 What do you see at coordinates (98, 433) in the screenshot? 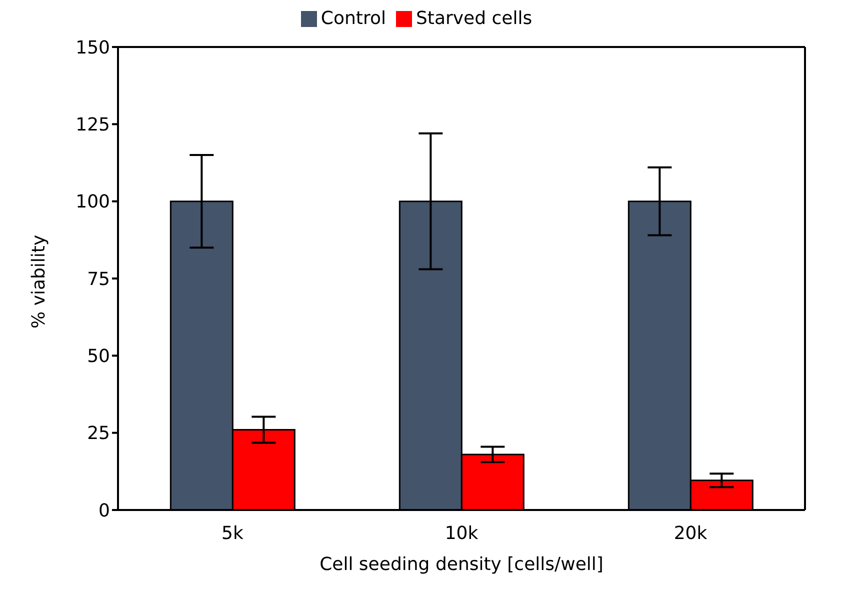
I see `y-tick-label: 25` at bounding box center [98, 433].